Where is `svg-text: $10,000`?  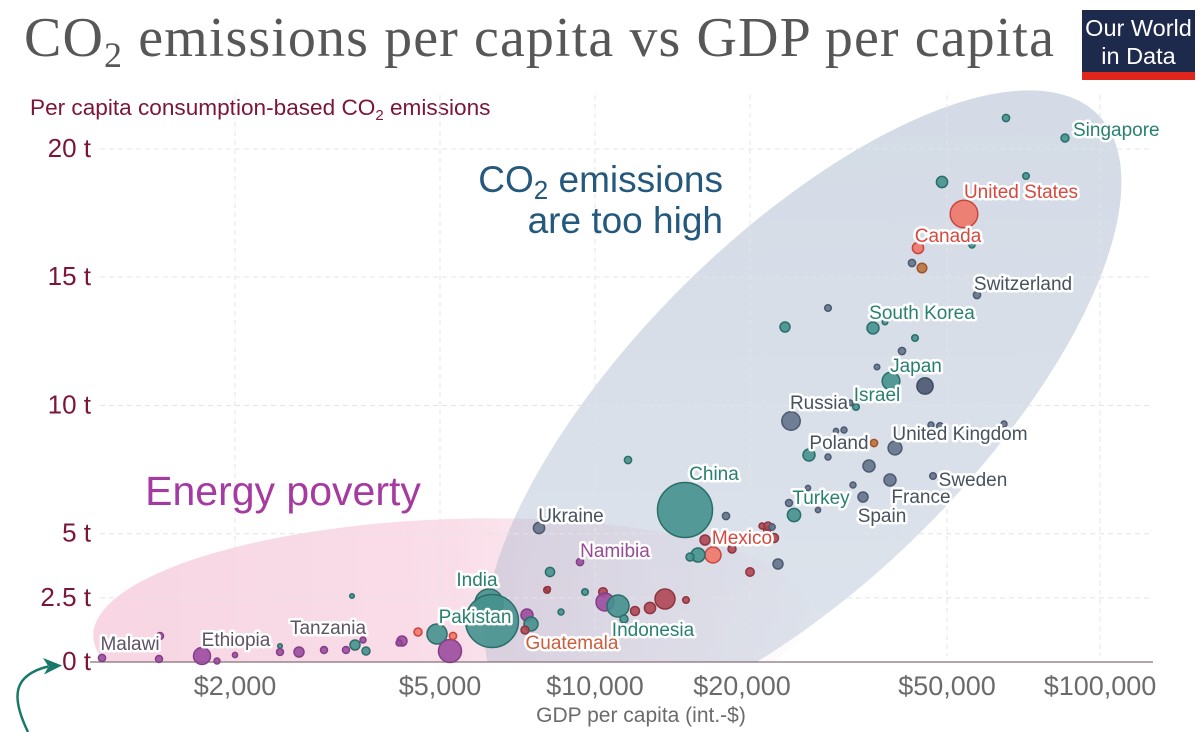
svg-text: $10,000 is located at coordinates (595, 686).